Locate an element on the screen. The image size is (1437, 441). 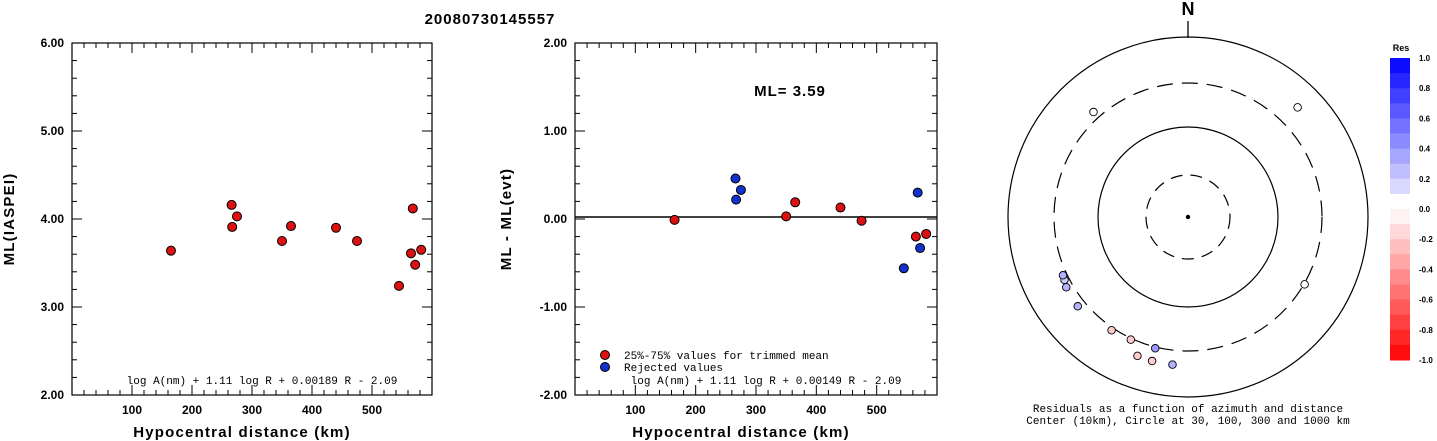
colorbar-tick-label: -1.0 is located at coordinates (1426, 360).